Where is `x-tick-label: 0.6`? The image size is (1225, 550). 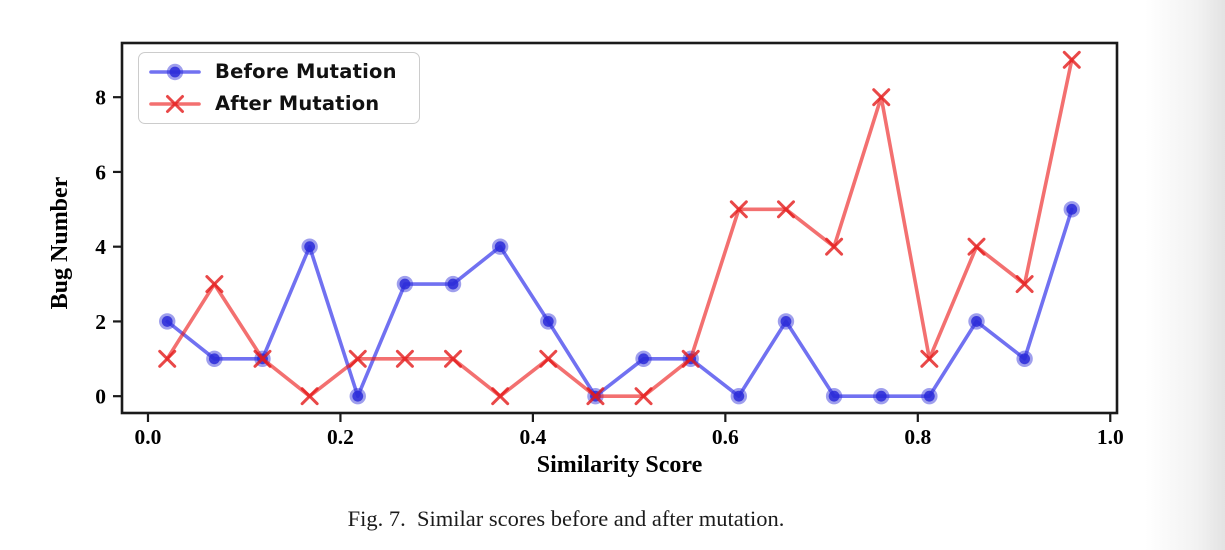
x-tick-label: 0.6 is located at coordinates (725, 437).